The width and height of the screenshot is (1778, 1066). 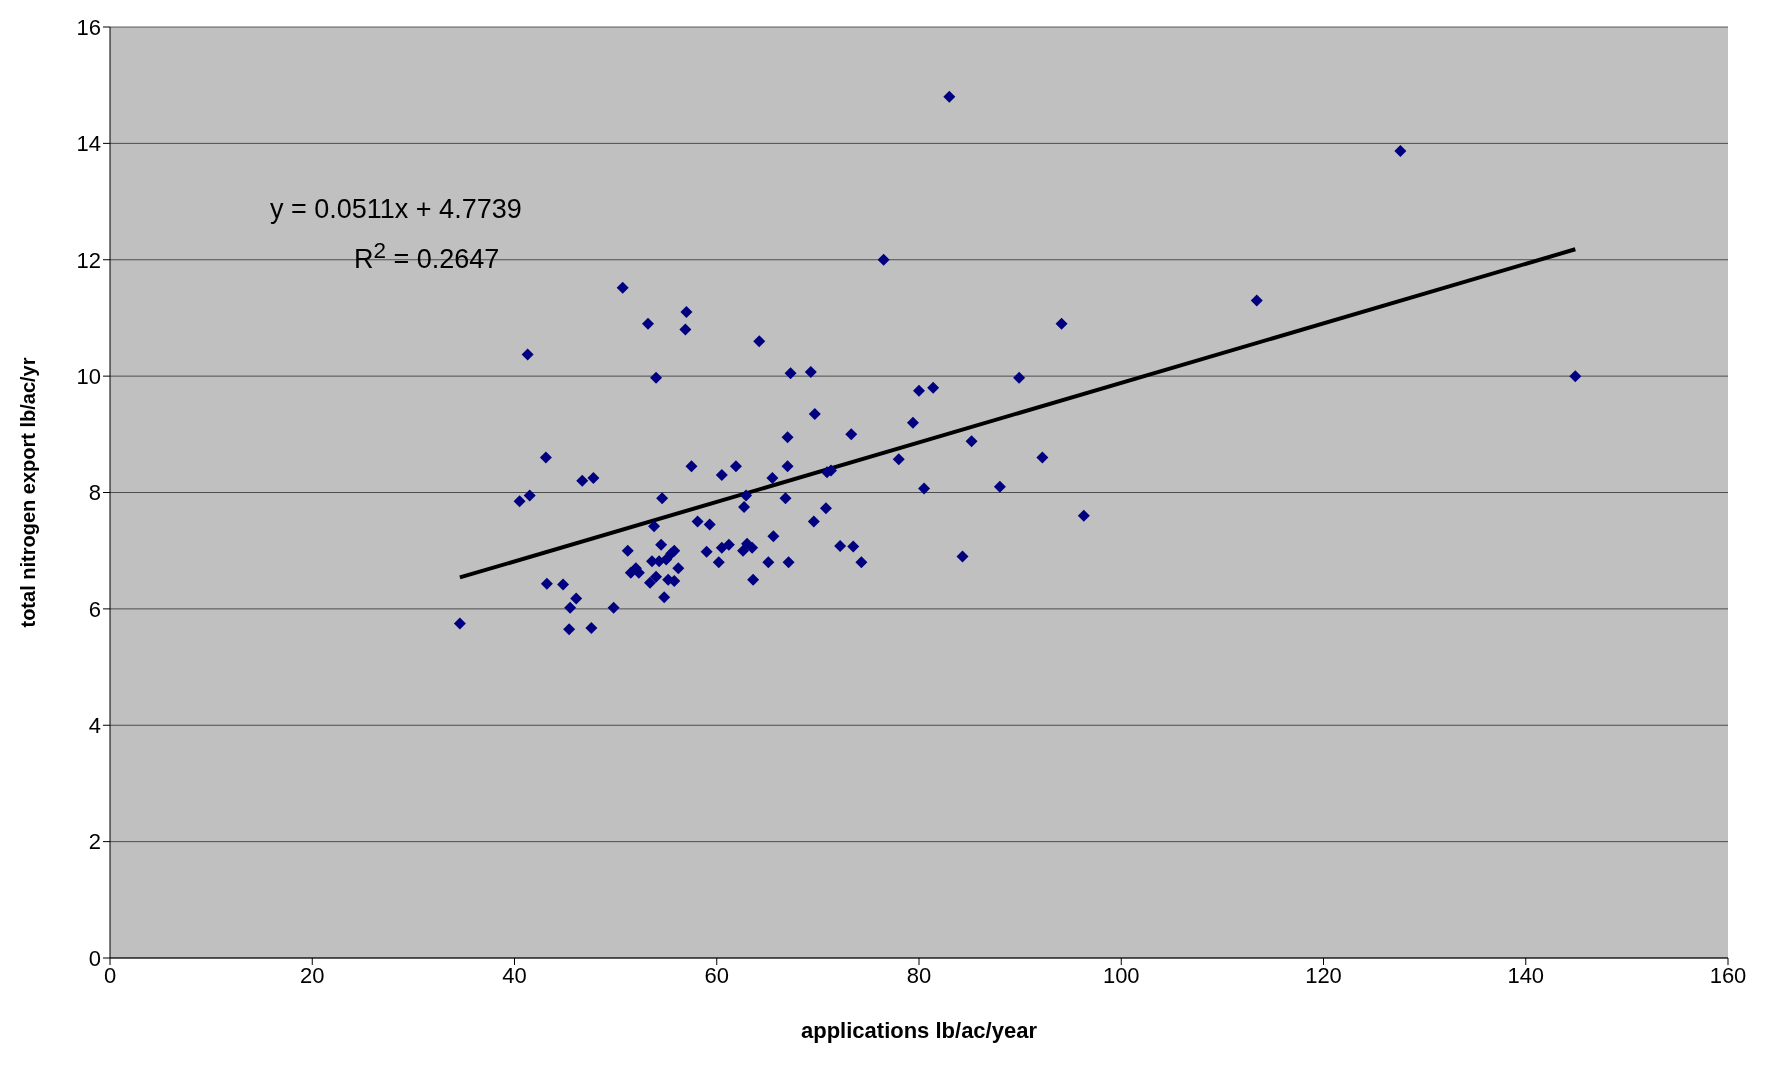 What do you see at coordinates (28, 492) in the screenshot?
I see `y-axis-title: total nitrogen export lb/ac/yr` at bounding box center [28, 492].